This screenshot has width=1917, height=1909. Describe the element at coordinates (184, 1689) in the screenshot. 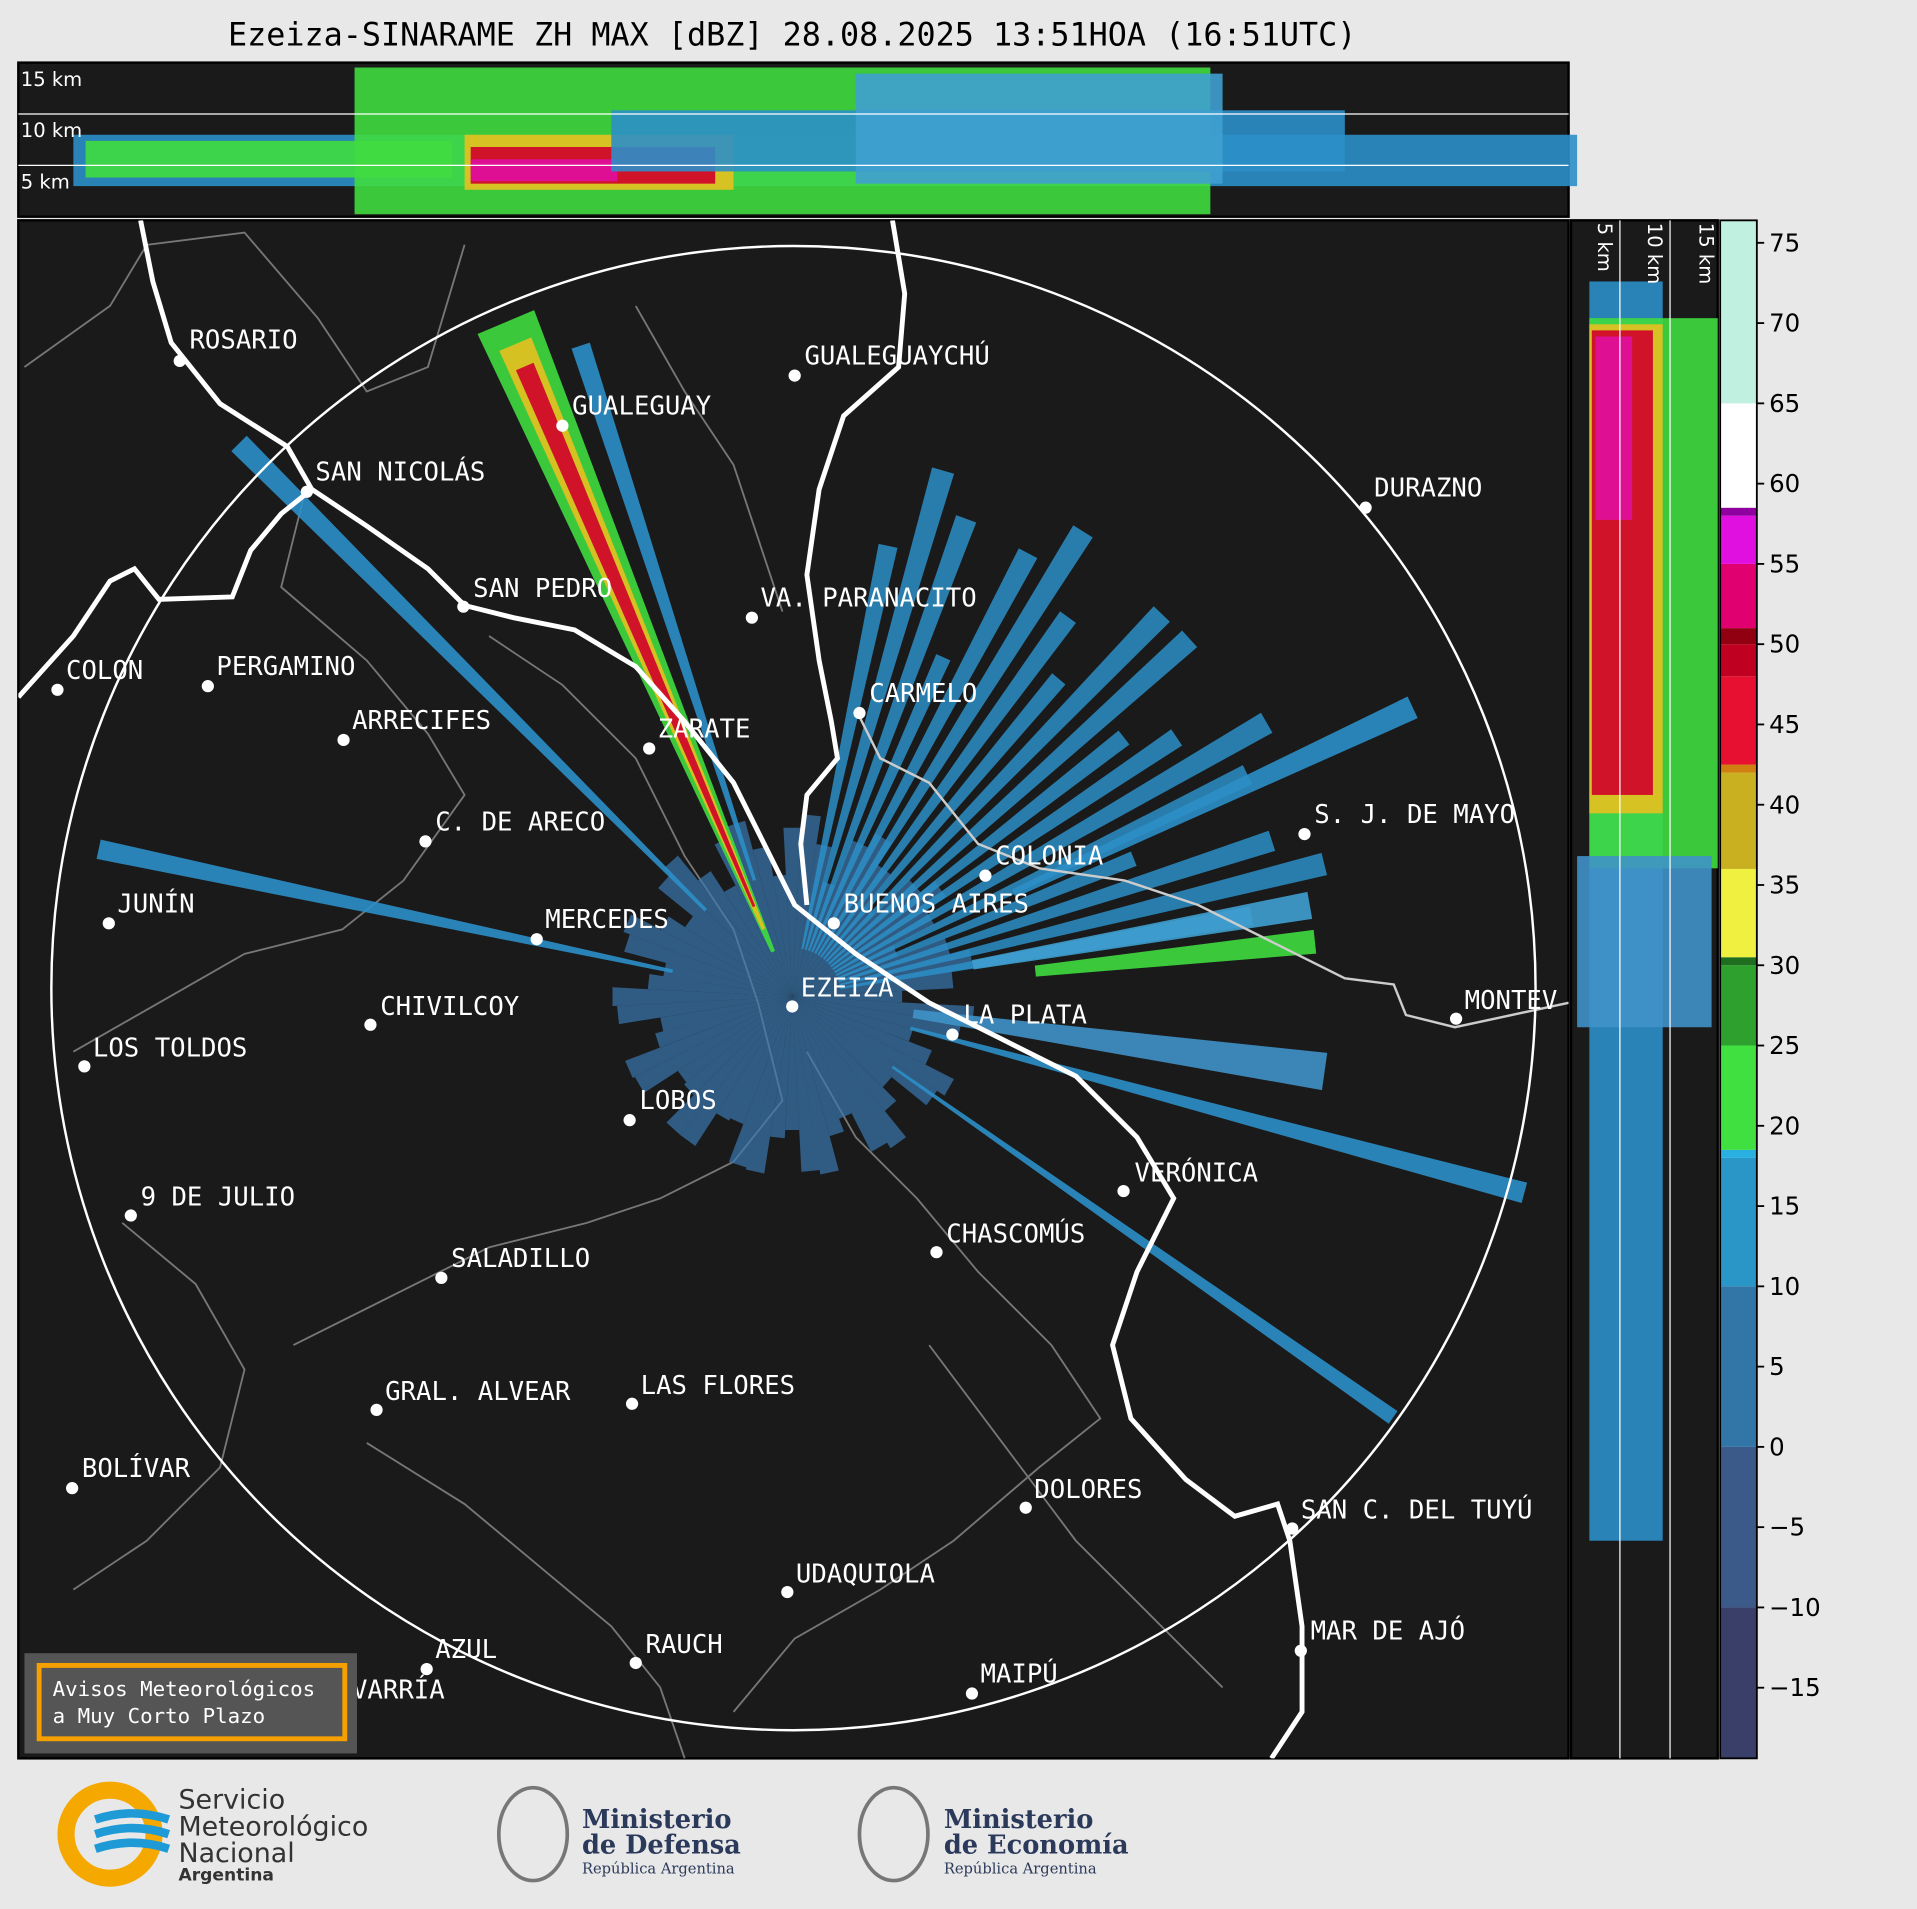

I see `notice-text: Avisos Meteorológicos` at that location.